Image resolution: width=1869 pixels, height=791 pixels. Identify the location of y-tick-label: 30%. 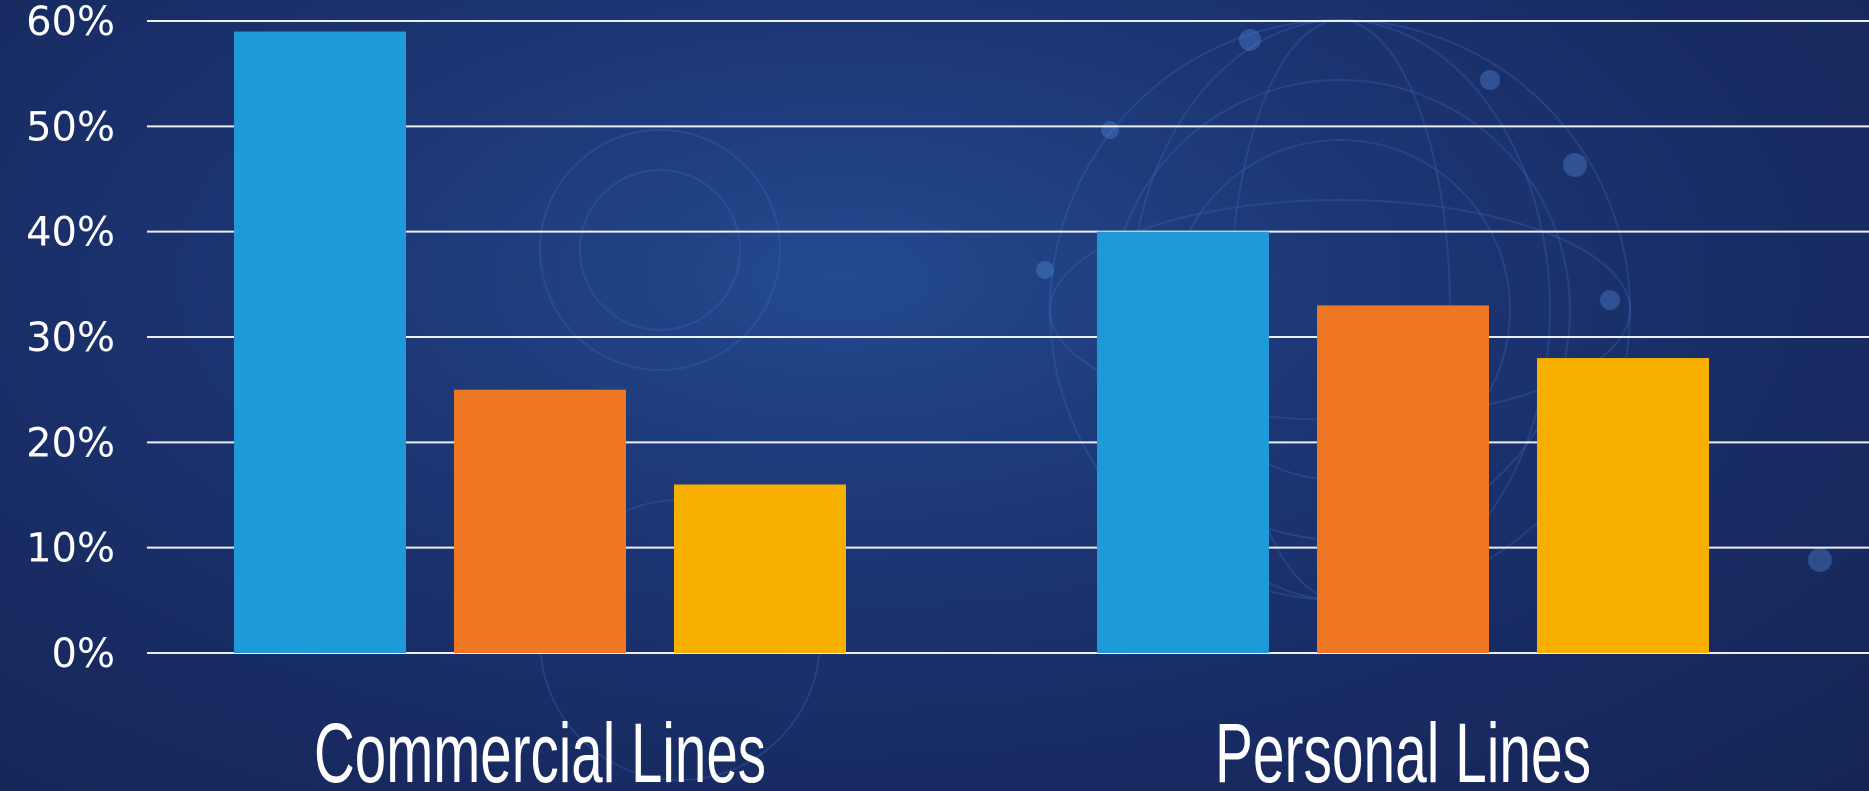
(70, 338).